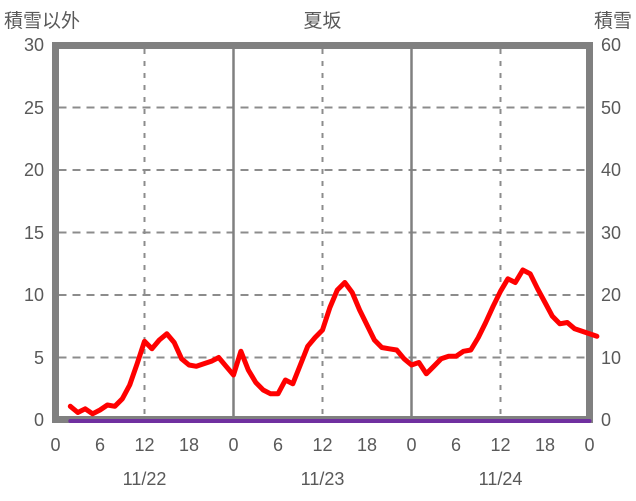 This screenshot has width=636, height=501. Describe the element at coordinates (33, 295) in the screenshot. I see `left-tick-label: 10` at that location.